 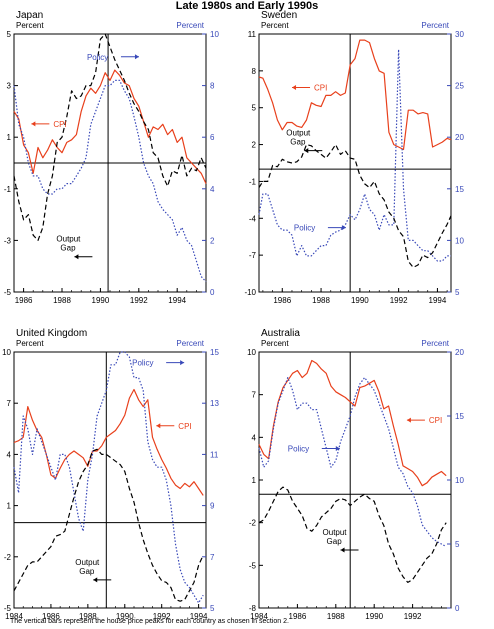 What do you see at coordinates (212, 137) in the screenshot?
I see `right-tick-label: 6` at bounding box center [212, 137].